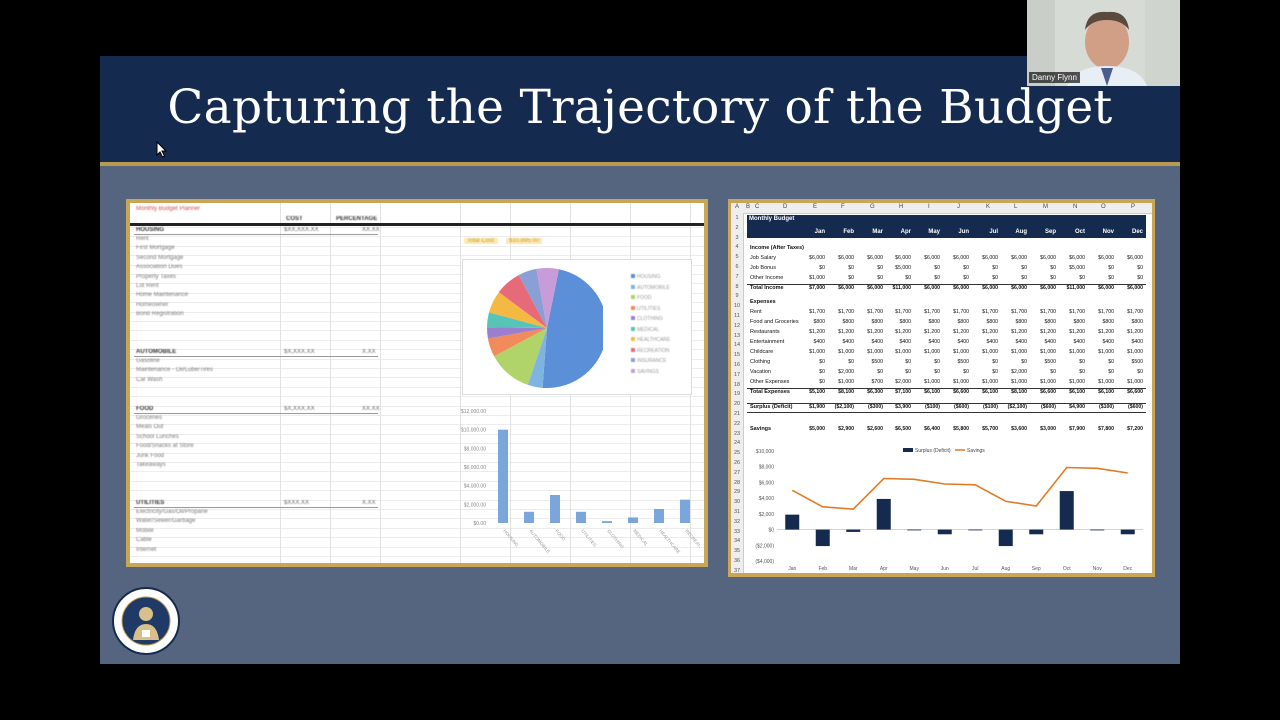 Image resolution: width=1280 pixels, height=720 pixels. Describe the element at coordinates (770, 382) in the screenshot. I see `row-label: Other Expenses` at that location.